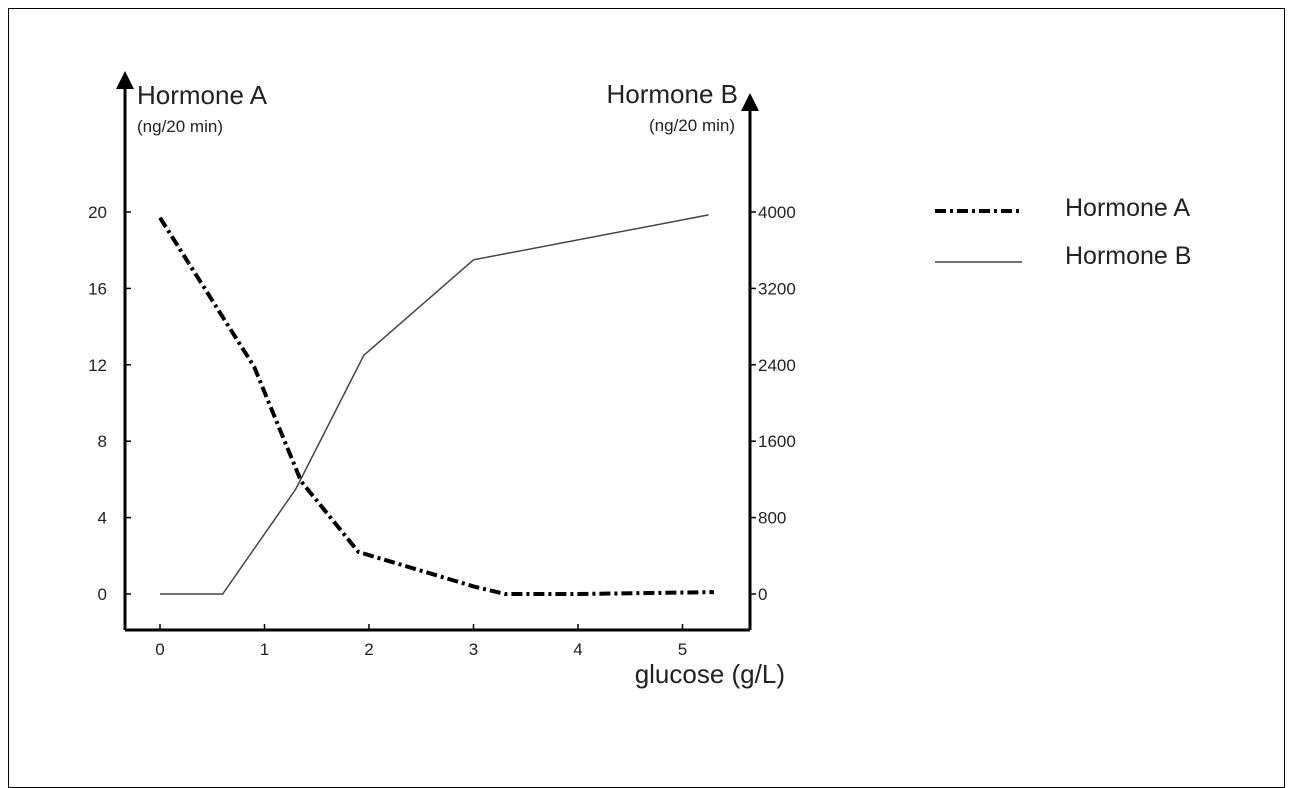 The image size is (1292, 788). I want to click on x-tick-label: 2, so click(368, 649).